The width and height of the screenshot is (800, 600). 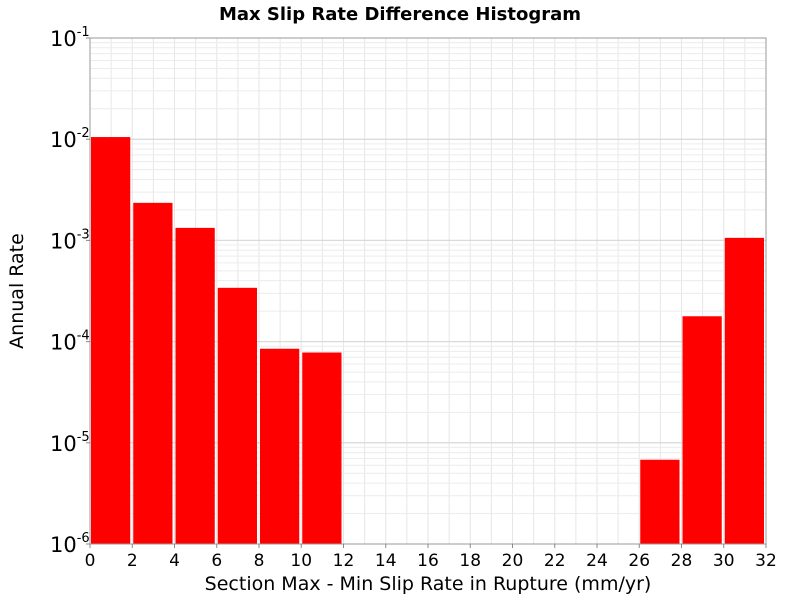 I want to click on x-tick-label: 18, so click(x=470, y=561).